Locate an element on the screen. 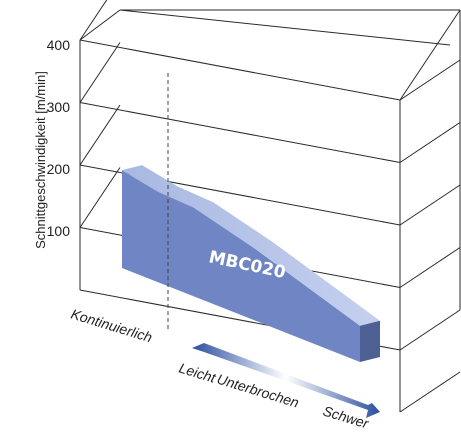  y-tick-300: 300 is located at coordinates (59, 107).